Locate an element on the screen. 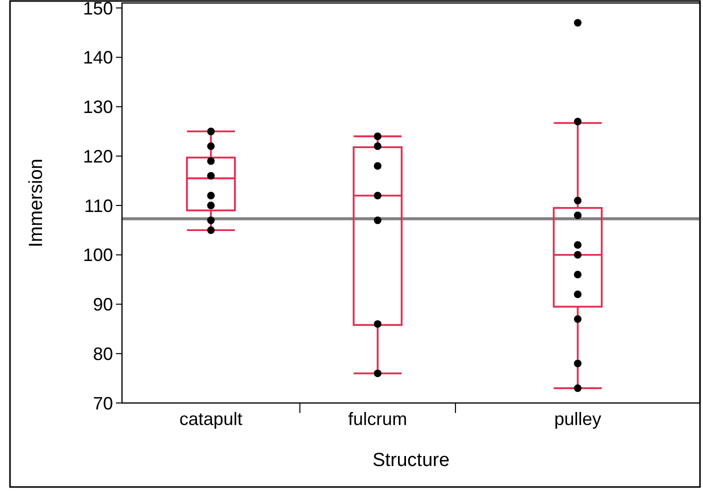 Image resolution: width=703 pixels, height=491 pixels. y-tick-label: 80 is located at coordinates (102, 354).